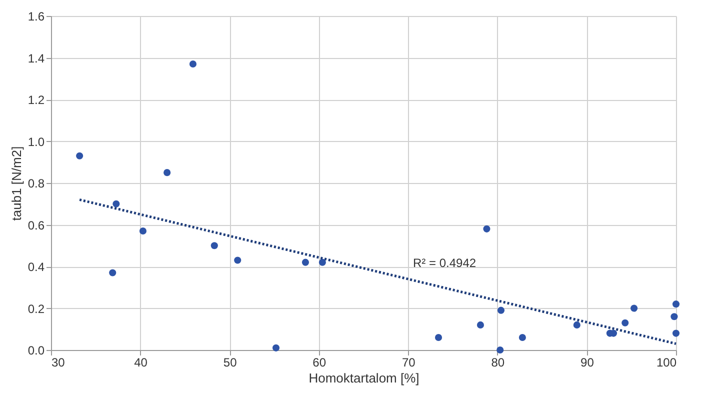  Describe the element at coordinates (36, 267) in the screenshot. I see `y-tick-label: 0.4` at that location.